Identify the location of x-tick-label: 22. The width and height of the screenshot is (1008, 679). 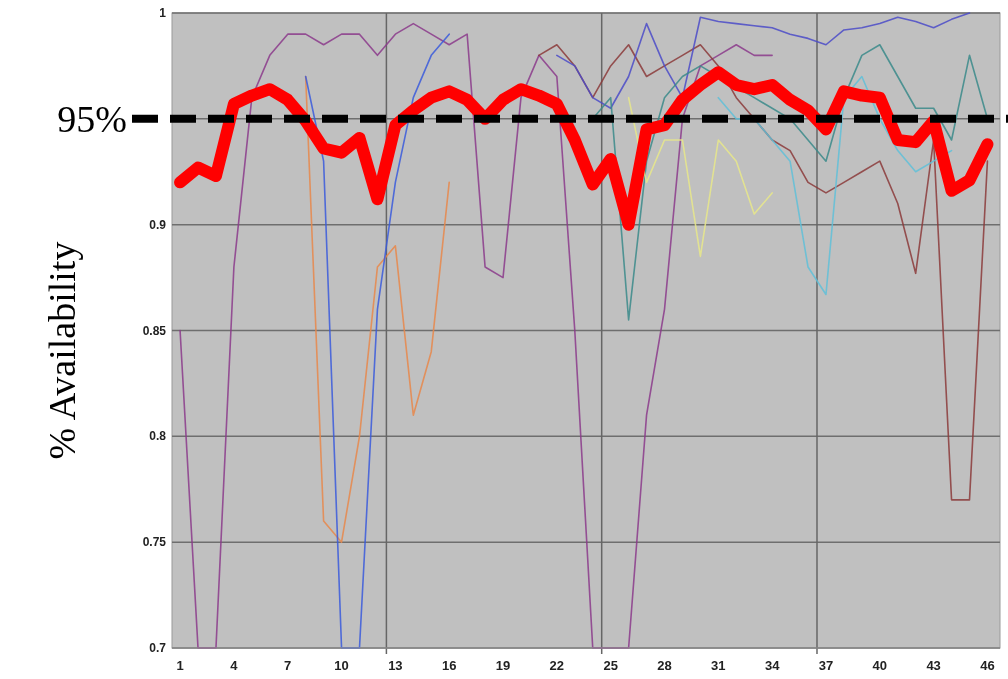
(557, 665).